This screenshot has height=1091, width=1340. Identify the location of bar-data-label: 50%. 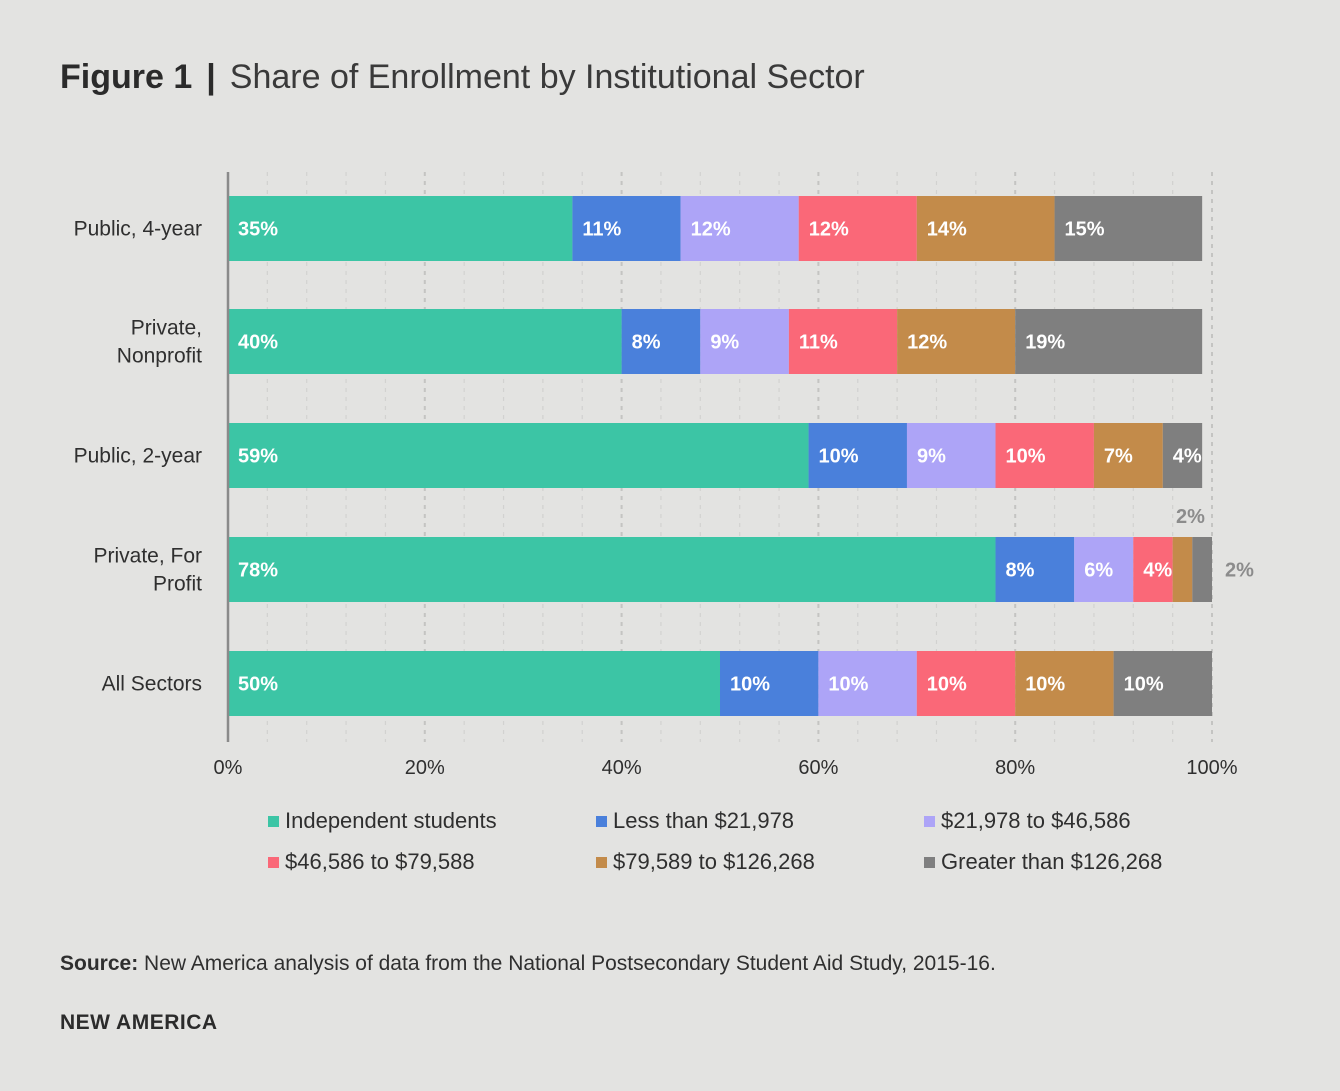
(258, 685).